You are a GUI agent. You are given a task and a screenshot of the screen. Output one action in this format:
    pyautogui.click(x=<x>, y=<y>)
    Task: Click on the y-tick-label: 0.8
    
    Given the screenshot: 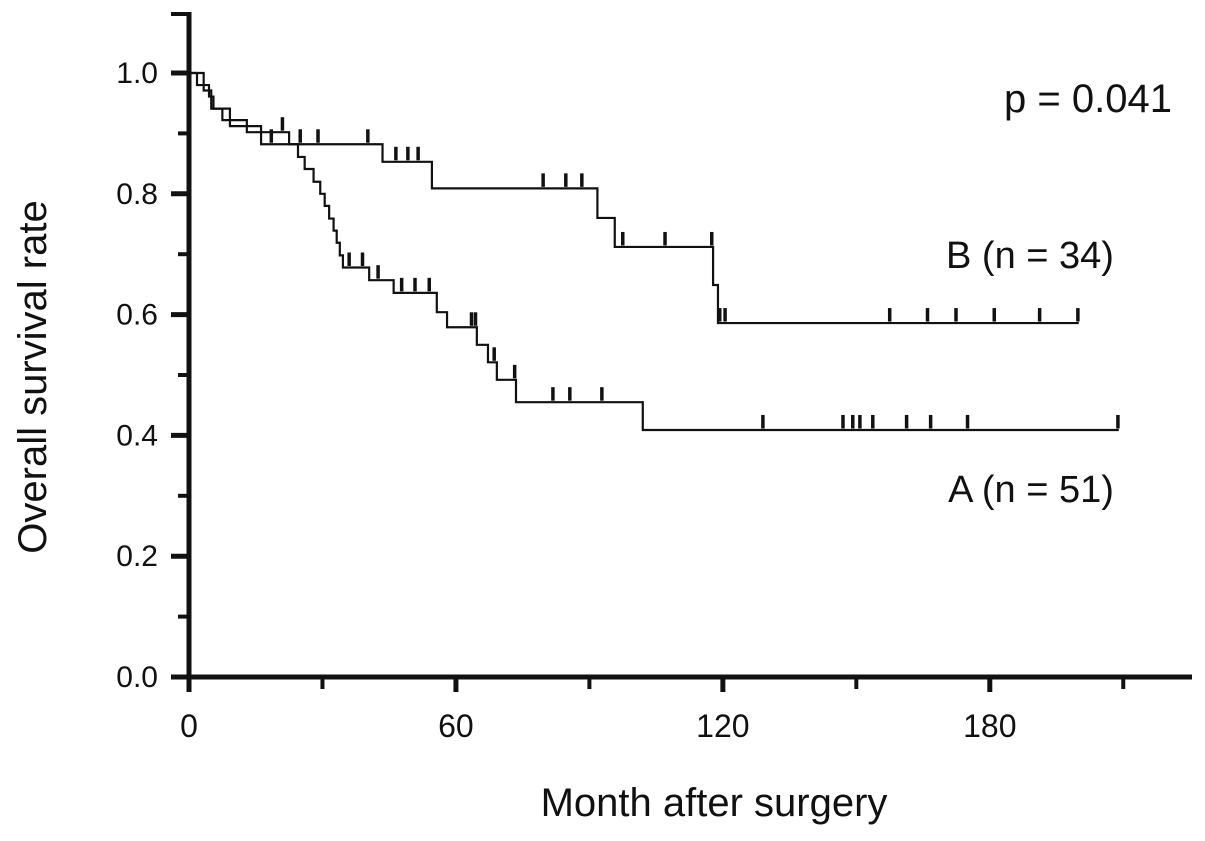 What is the action you would take?
    pyautogui.click(x=137, y=194)
    